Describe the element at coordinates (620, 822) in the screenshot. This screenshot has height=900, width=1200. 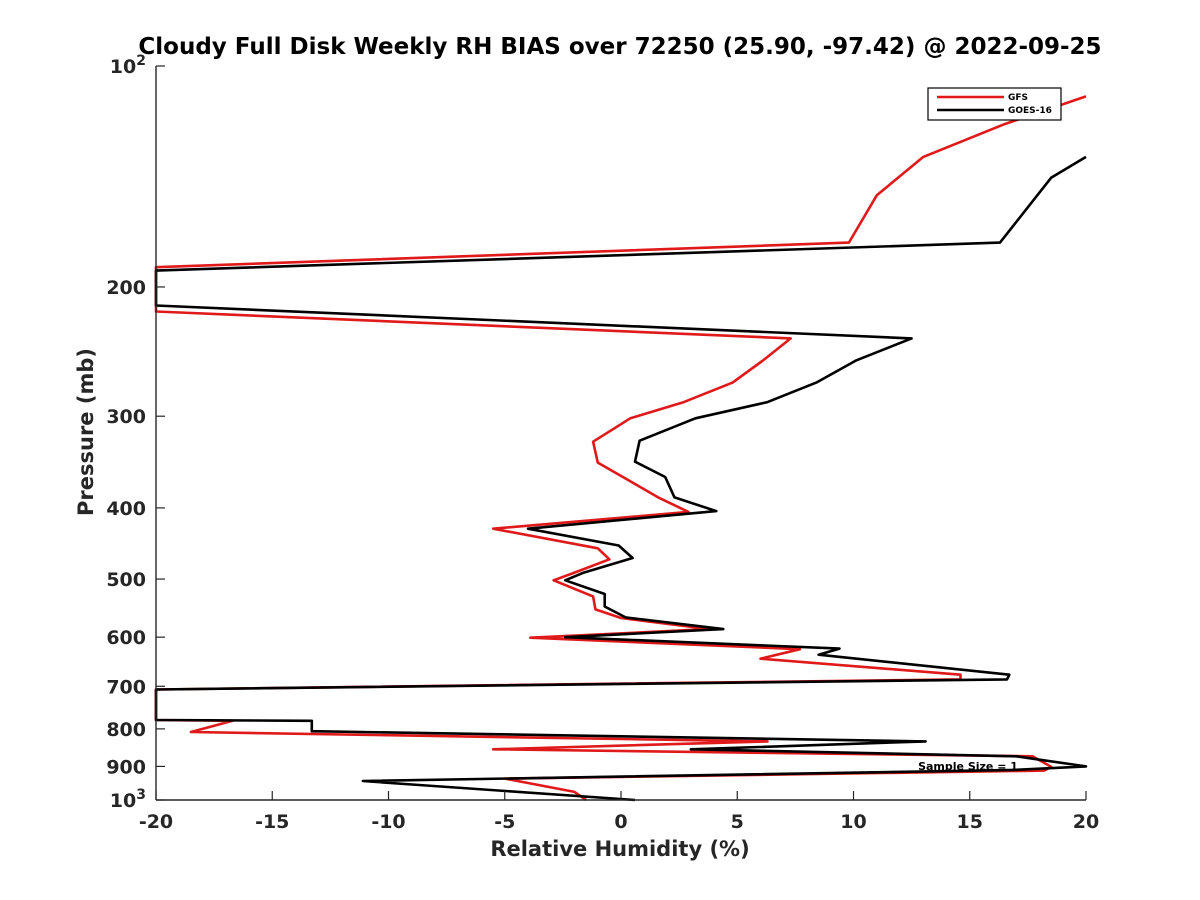
I see `x-tick-label: 0` at that location.